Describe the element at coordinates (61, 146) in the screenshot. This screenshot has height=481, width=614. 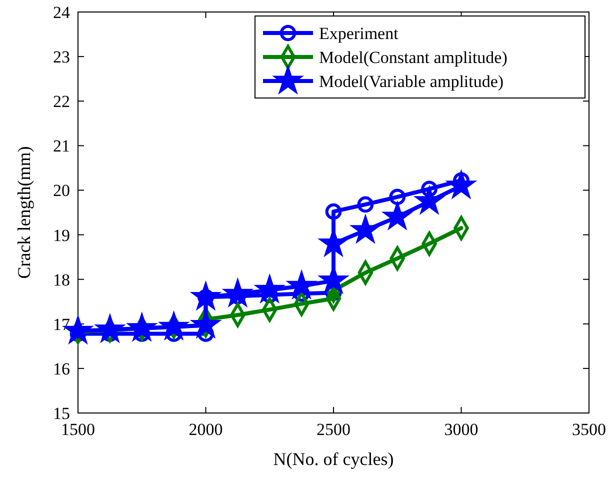
I see `y-tick-label: 21` at that location.